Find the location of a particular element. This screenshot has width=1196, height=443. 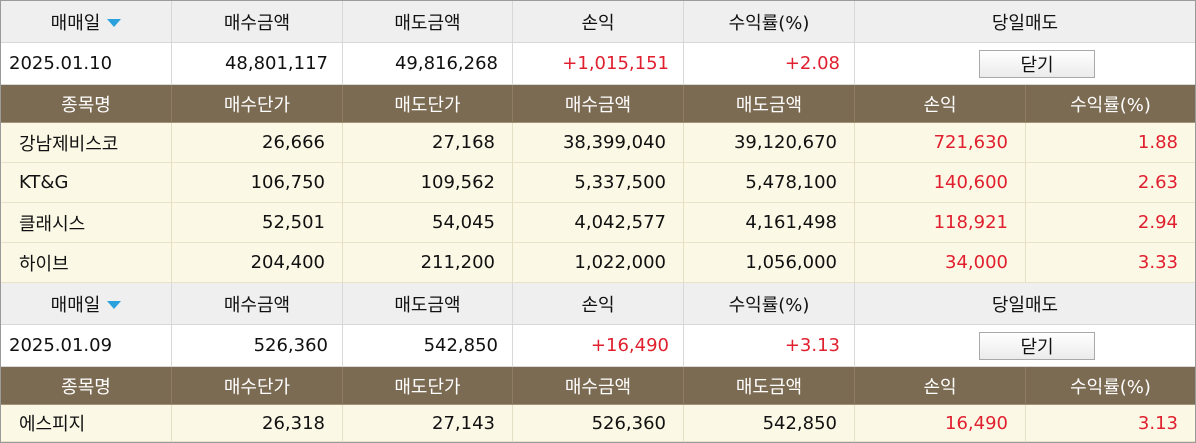

profit: 118,921 is located at coordinates (940, 223).